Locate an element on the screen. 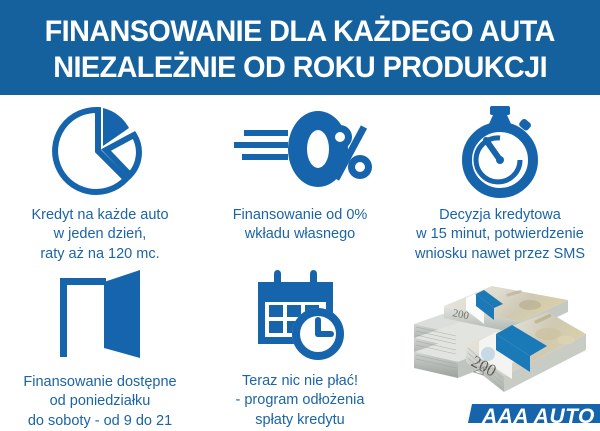 The height and width of the screenshot is (431, 600). zero-percent-icon is located at coordinates (300, 150).